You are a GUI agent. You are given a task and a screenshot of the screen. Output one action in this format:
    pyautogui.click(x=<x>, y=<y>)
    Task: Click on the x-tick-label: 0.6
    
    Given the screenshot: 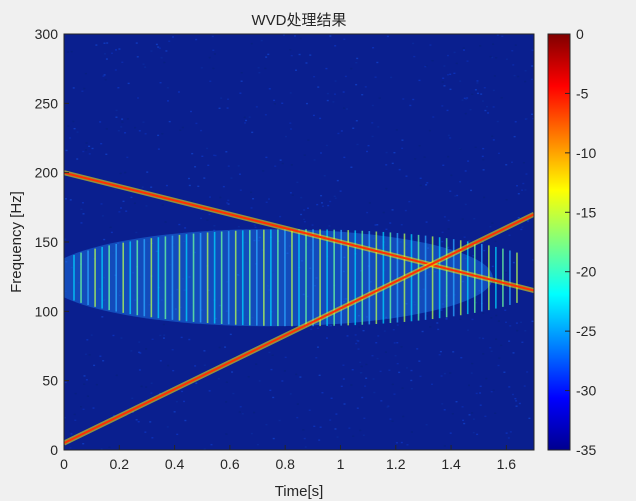 What is the action you would take?
    pyautogui.click(x=230, y=464)
    